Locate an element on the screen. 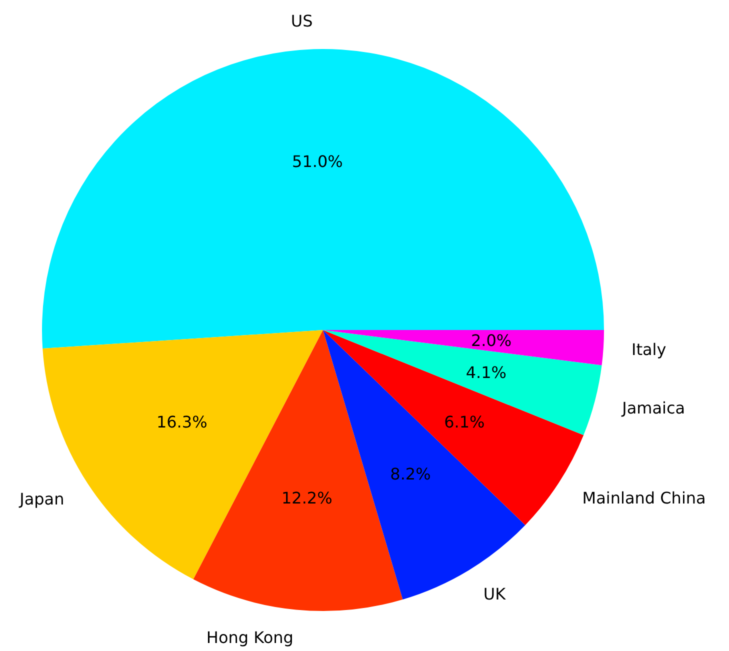 This screenshot has width=729, height=651. data-label: 2.0% is located at coordinates (491, 340).